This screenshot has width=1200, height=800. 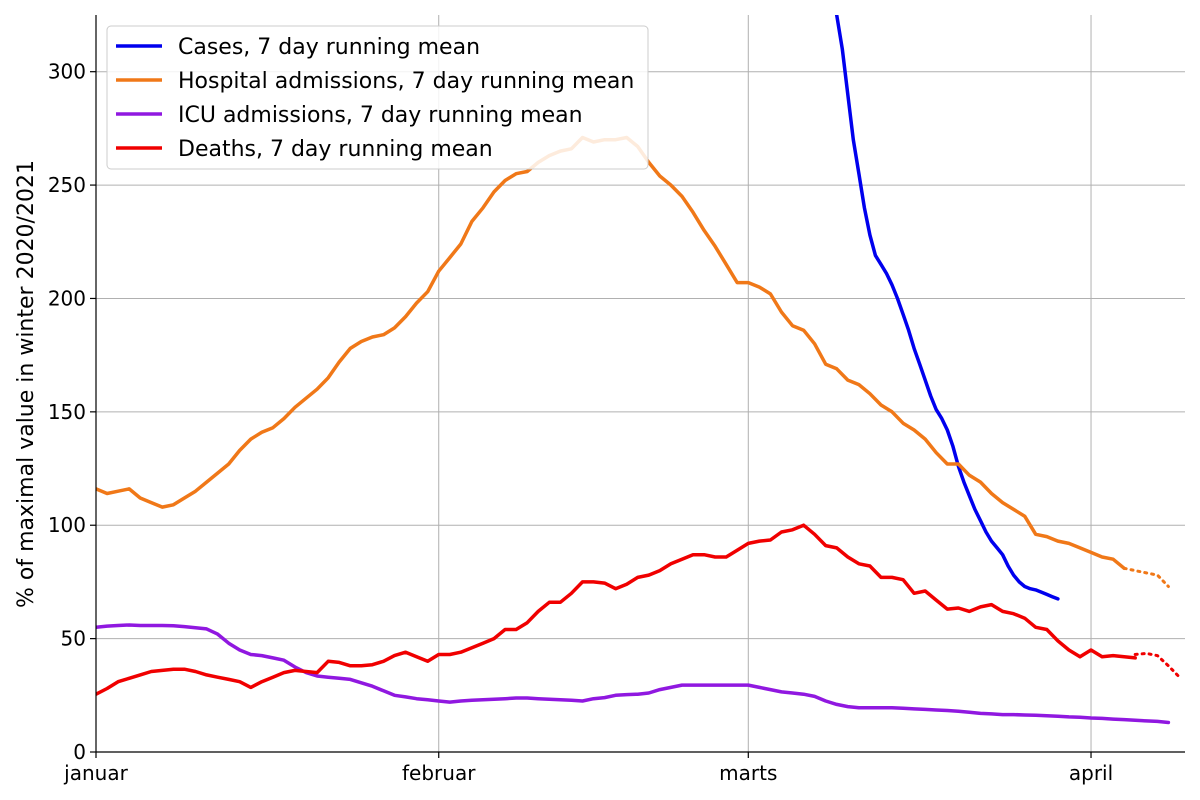 What do you see at coordinates (748, 773) in the screenshot?
I see `x-tick-label: marts` at bounding box center [748, 773].